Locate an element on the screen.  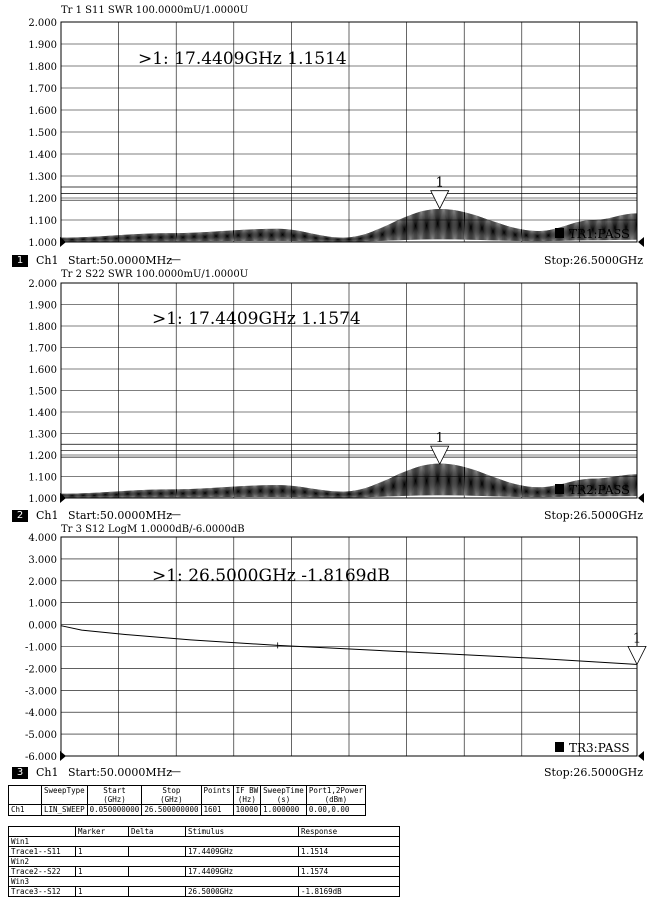
y-tick-label: 1.500 is located at coordinates (42, 133).